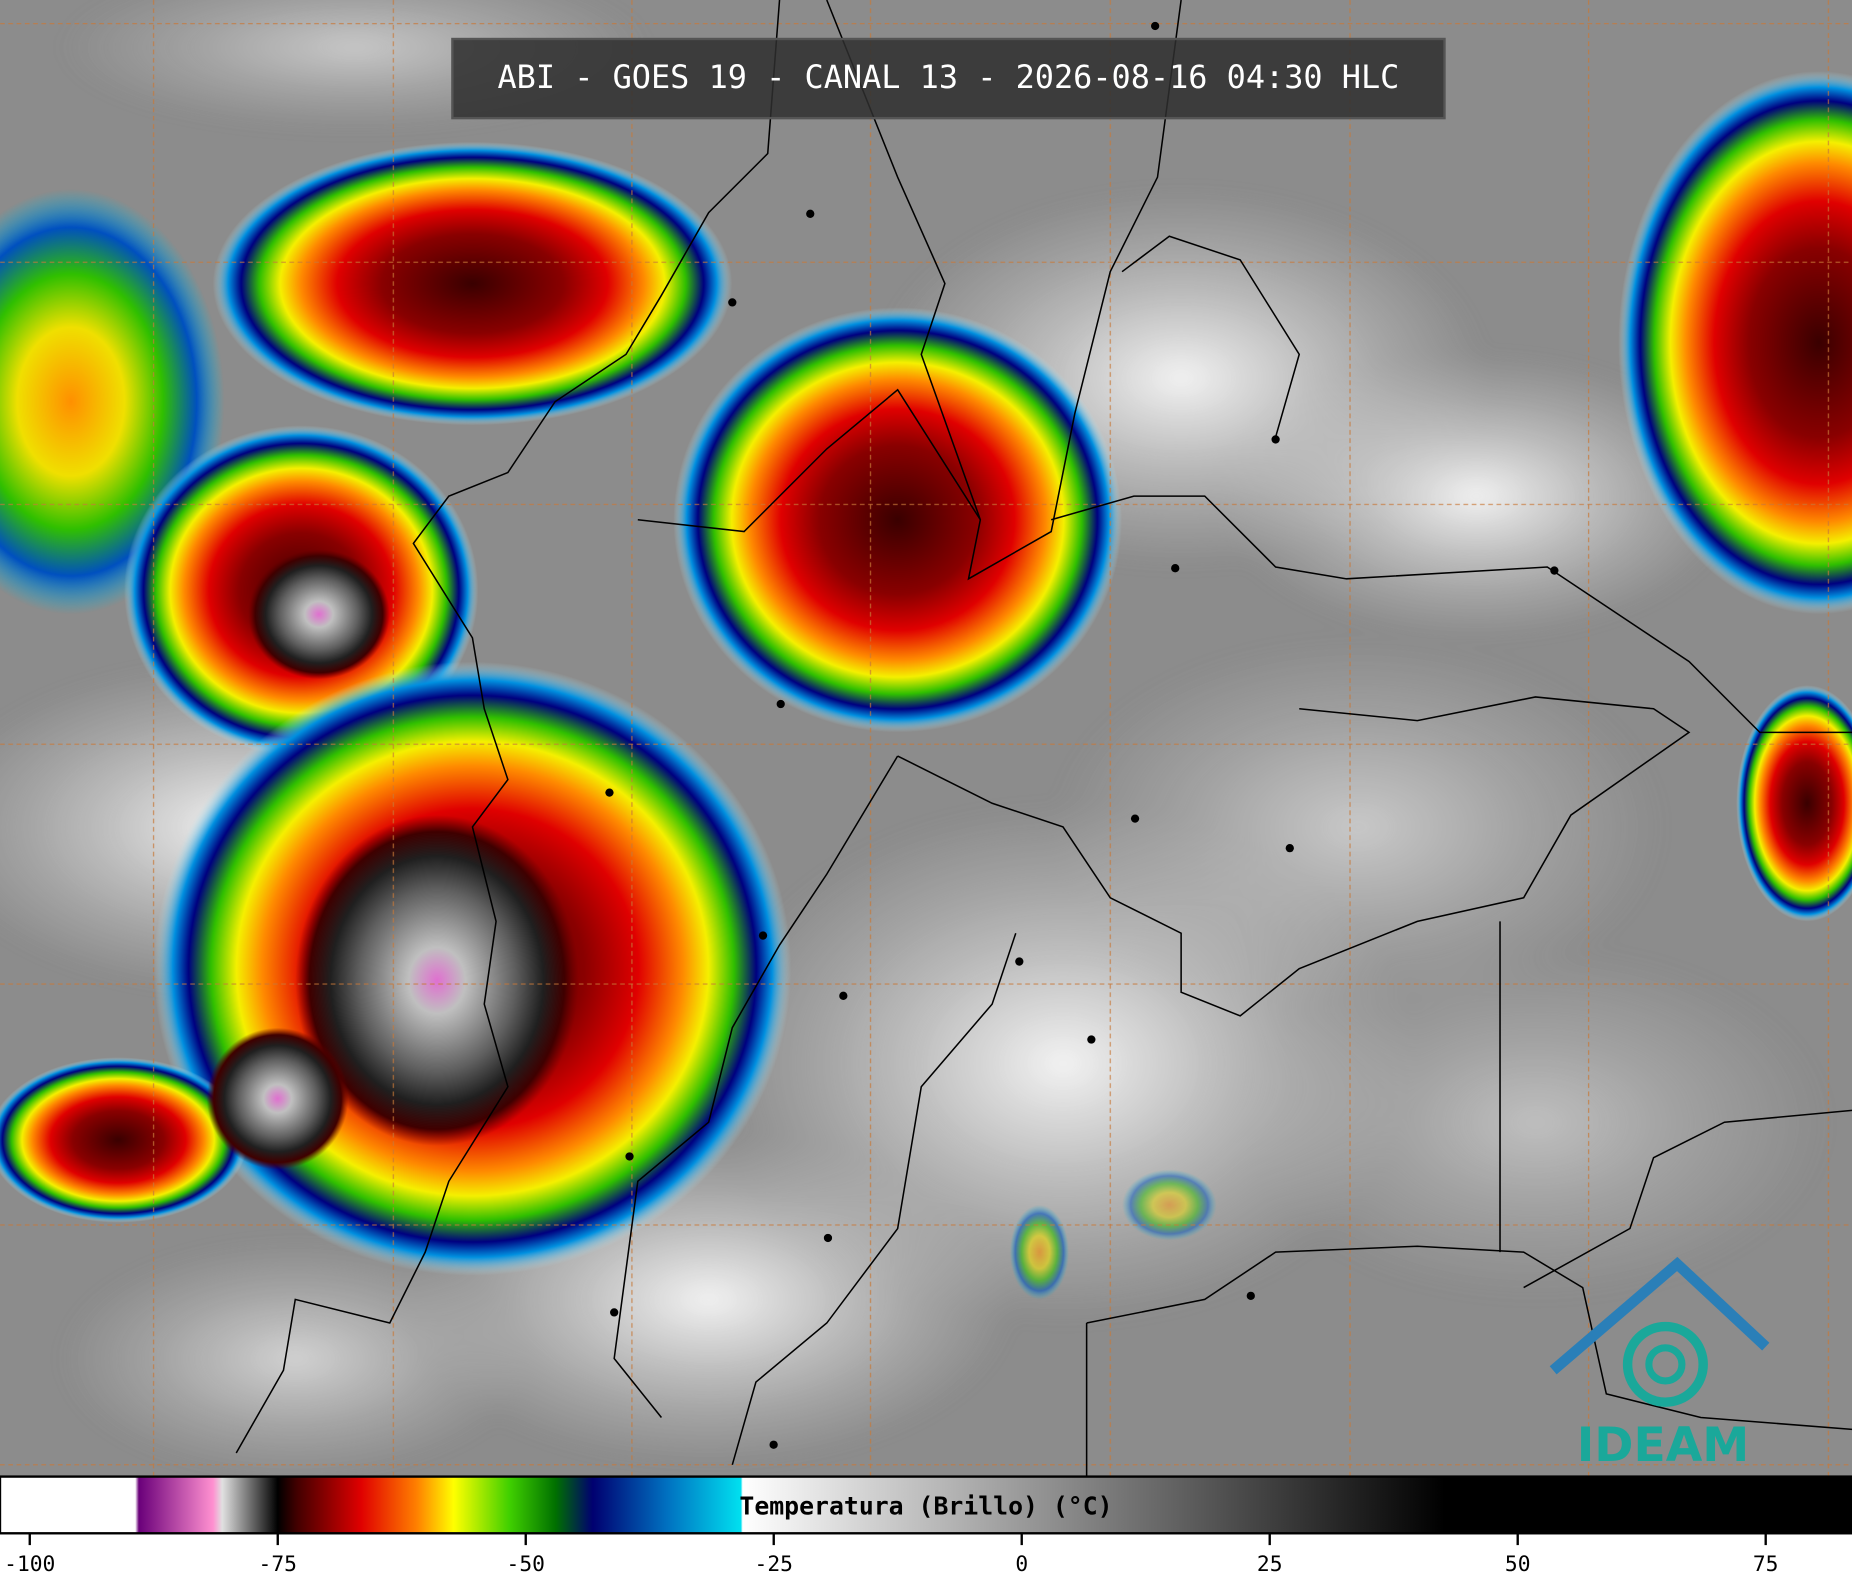  Describe the element at coordinates (1021, 1564) in the screenshot. I see `colorbar-tick-label: 0` at that location.